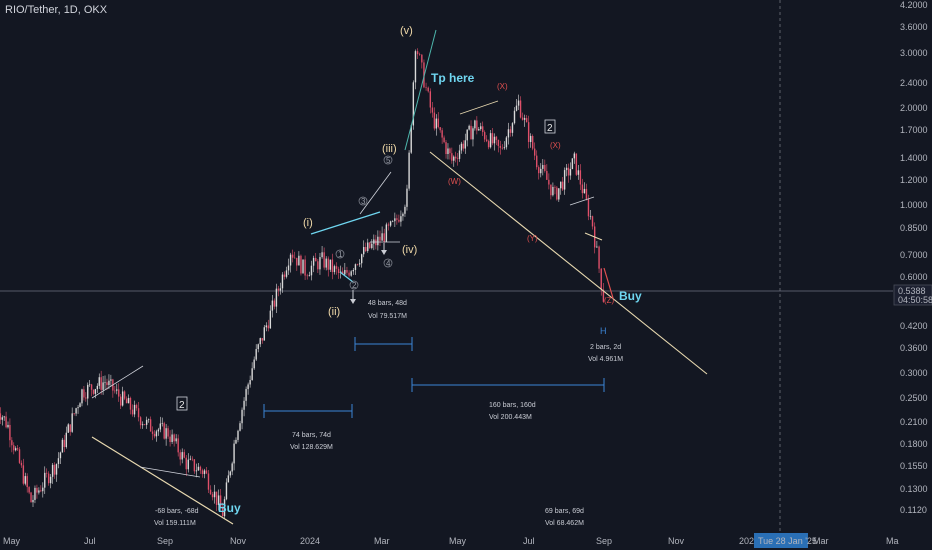  Describe the element at coordinates (409, 250) in the screenshot. I see `wave-iv-label: (iv)` at that location.